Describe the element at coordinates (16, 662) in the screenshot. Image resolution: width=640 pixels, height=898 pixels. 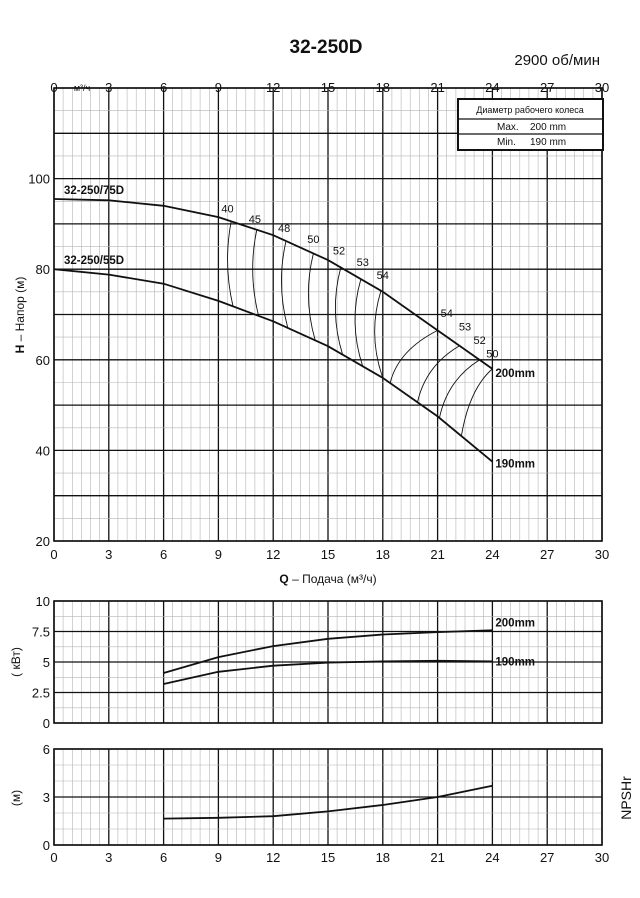
I see `power-y-label: ( кВт)` at that location.